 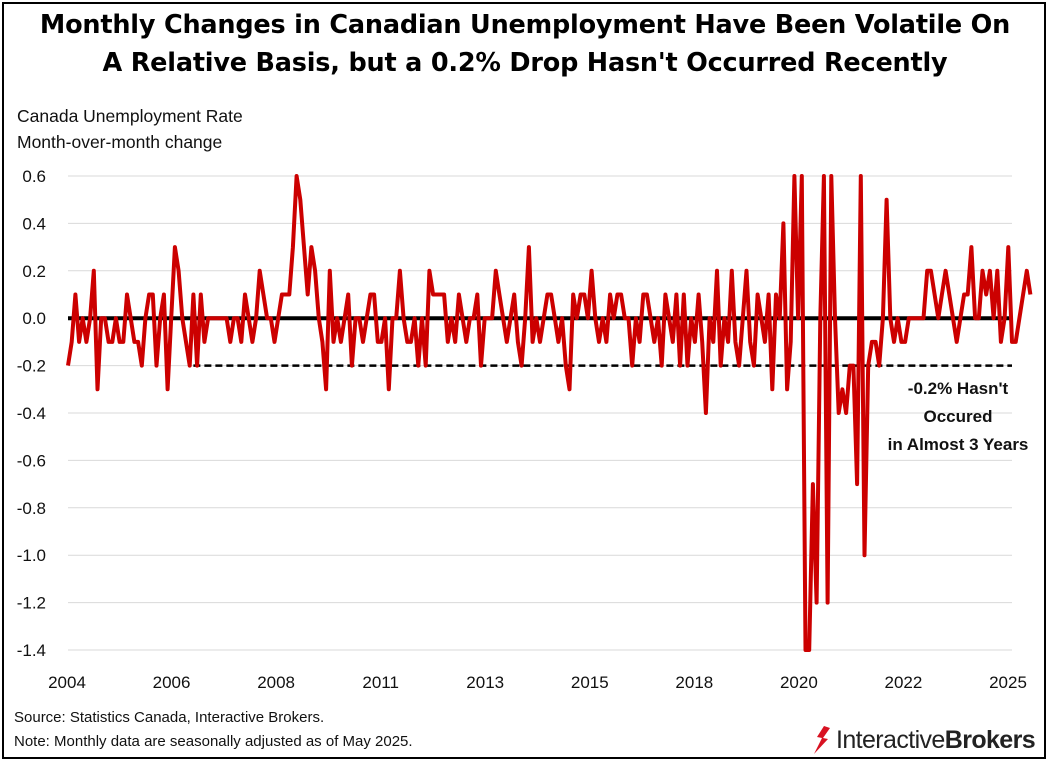 I want to click on annotation-line-2: Occured, so click(x=958, y=416).